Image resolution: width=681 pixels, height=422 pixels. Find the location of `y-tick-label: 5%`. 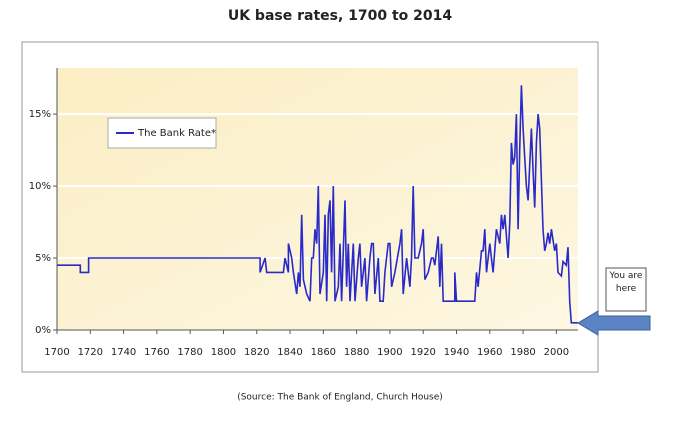

y-tick-label: 5% is located at coordinates (43, 258).